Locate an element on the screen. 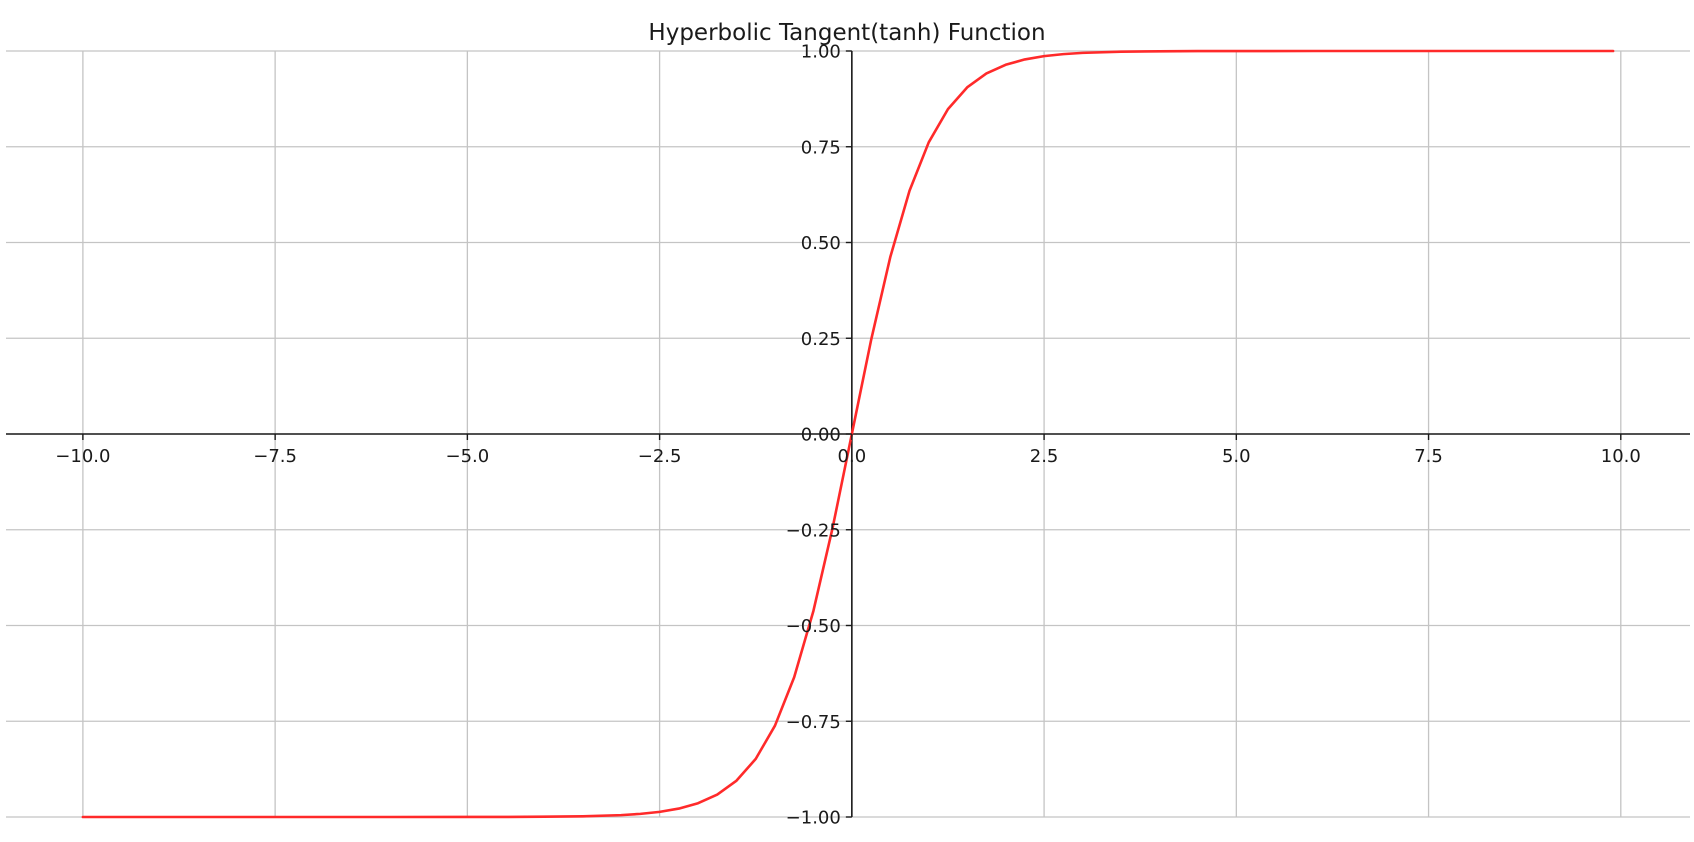 This screenshot has height=842, width=1694. x-tick-label: 10.0 is located at coordinates (1621, 456).